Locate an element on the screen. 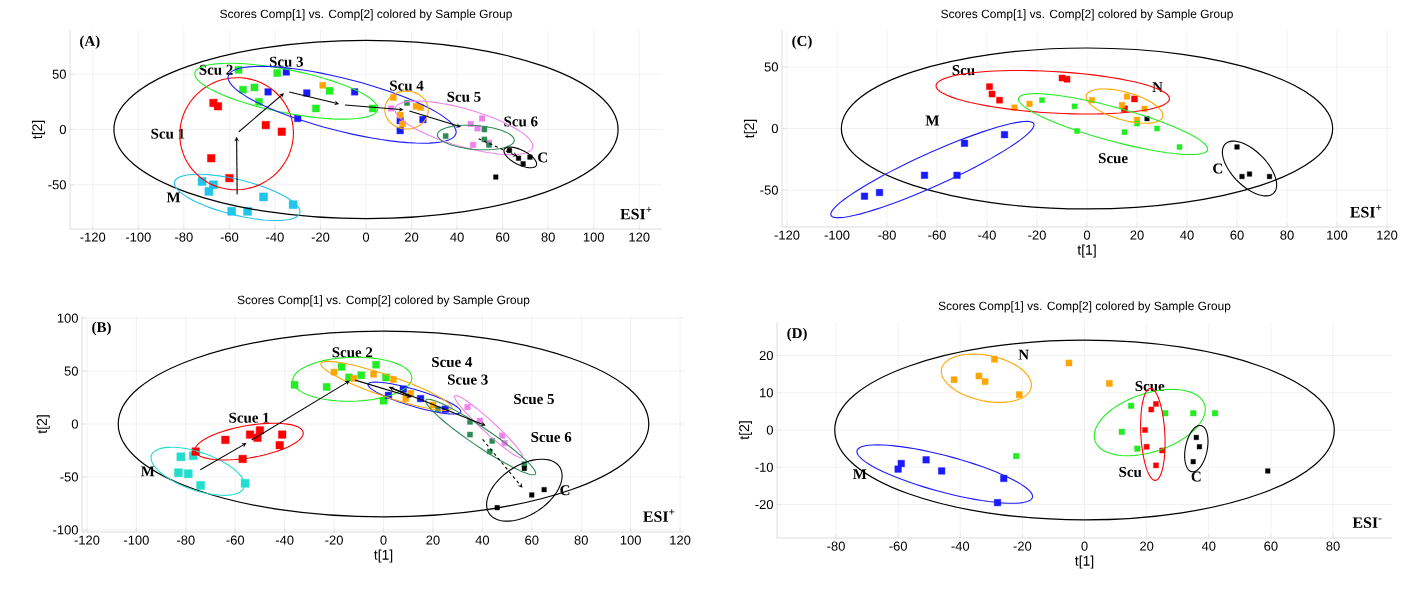 This screenshot has height=615, width=1419. series-label: Scue 2 is located at coordinates (352, 352).